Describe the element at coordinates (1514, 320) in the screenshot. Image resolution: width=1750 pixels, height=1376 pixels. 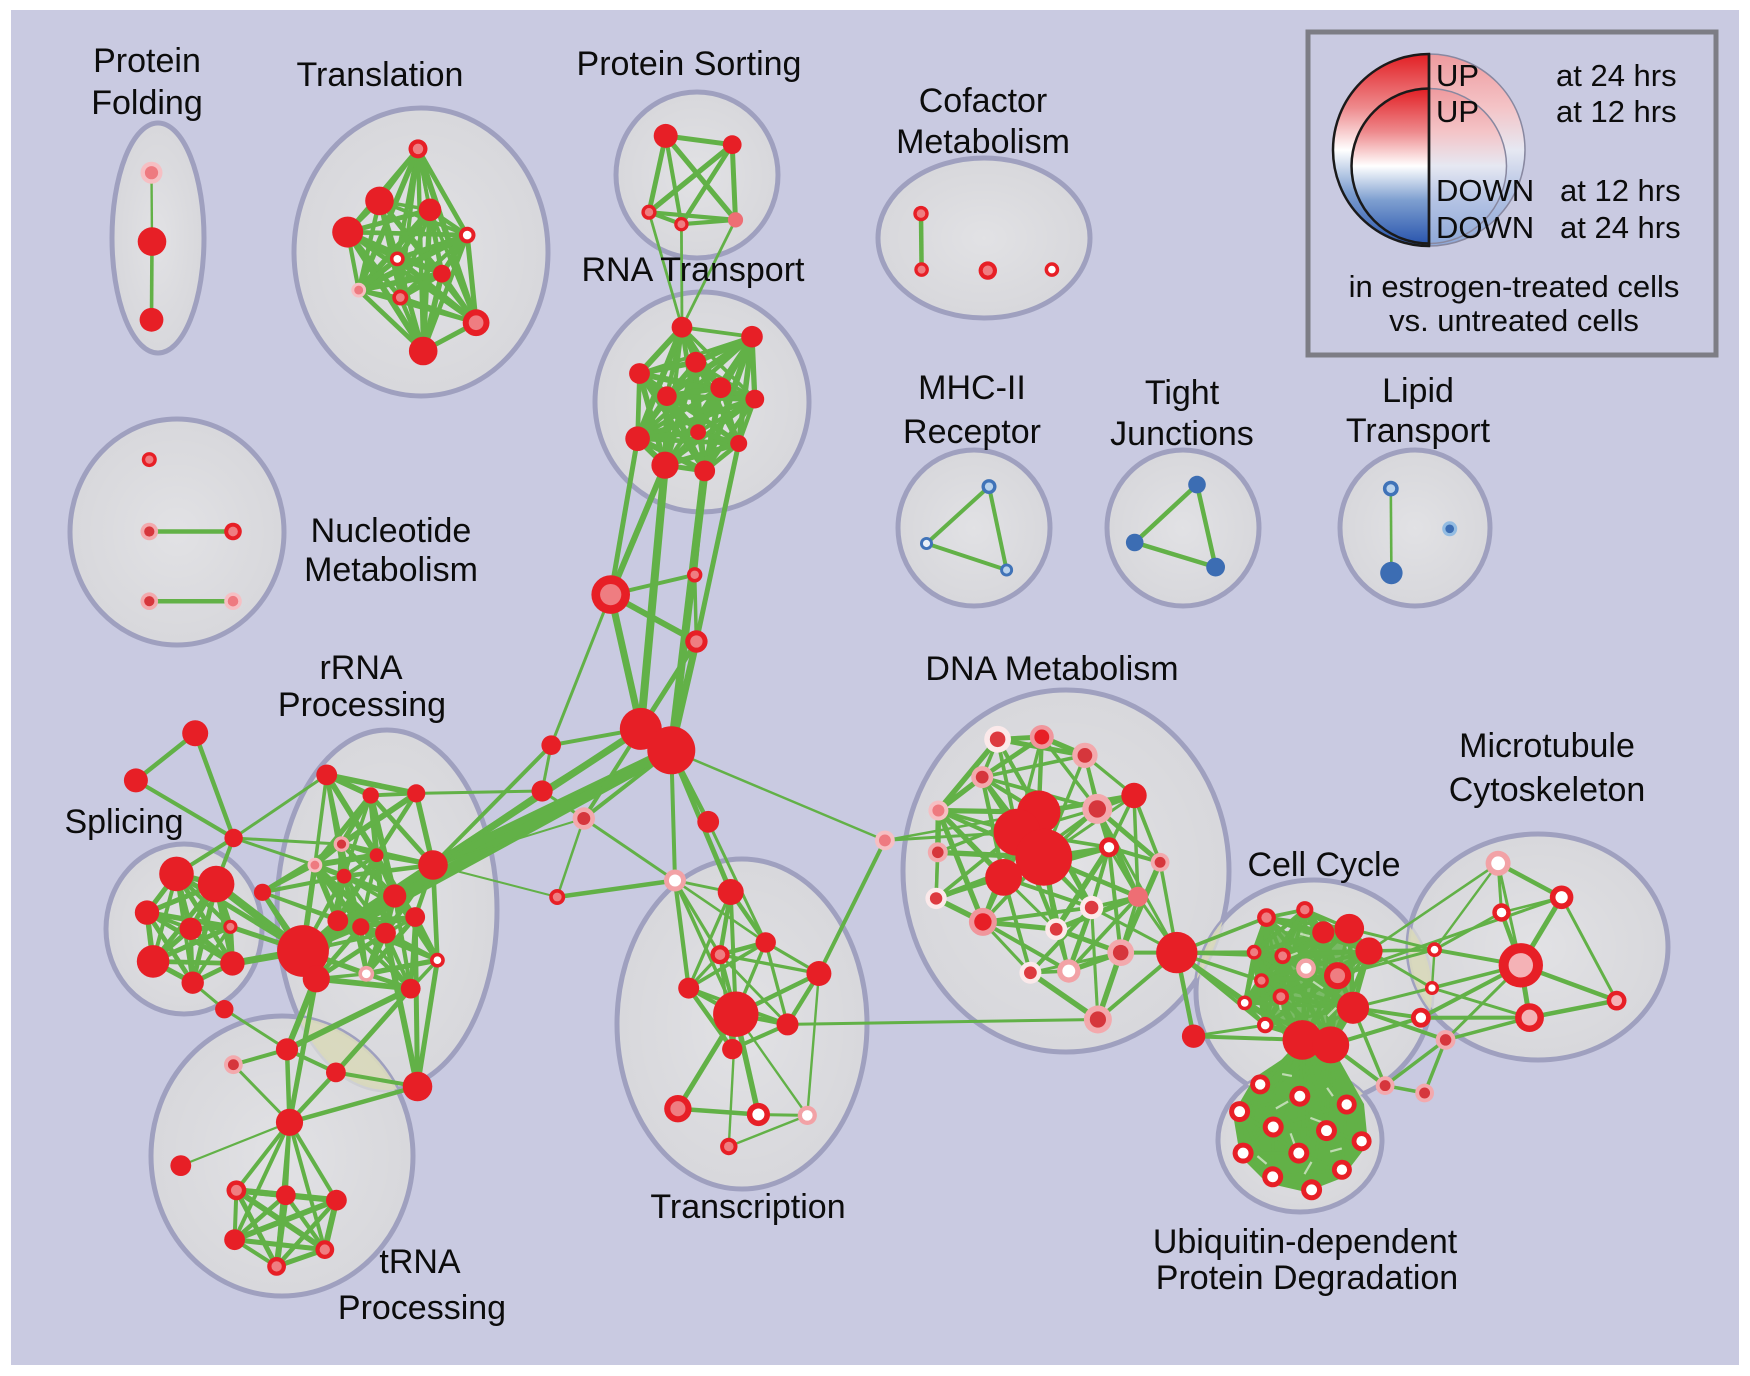
I see `svg-text: vs. untreated cells` at that location.